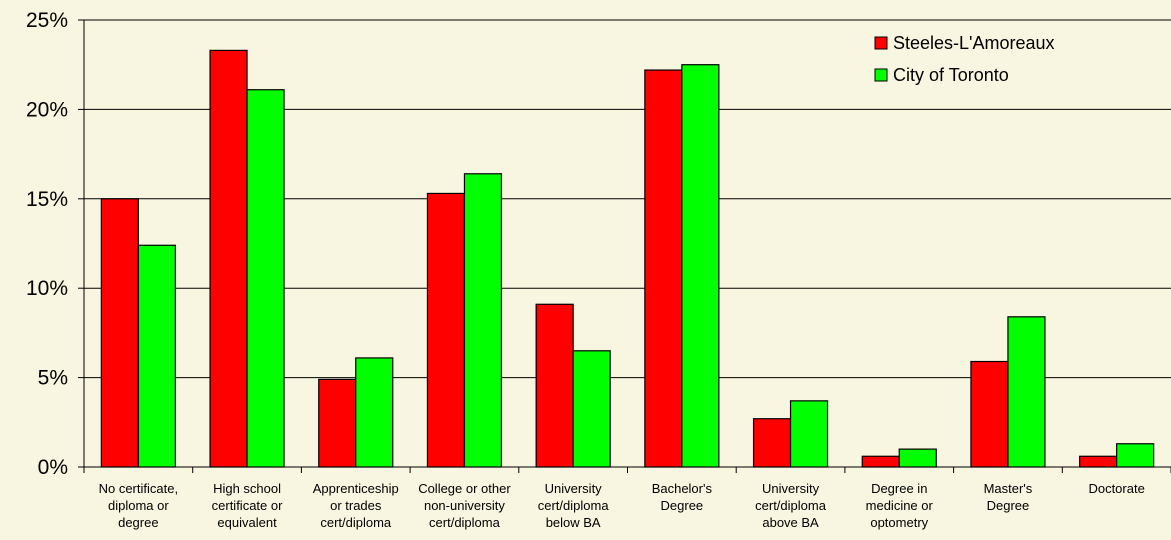 The width and height of the screenshot is (1171, 540). Describe the element at coordinates (1116, 488) in the screenshot. I see `x-tick-label: Doctorate` at that location.